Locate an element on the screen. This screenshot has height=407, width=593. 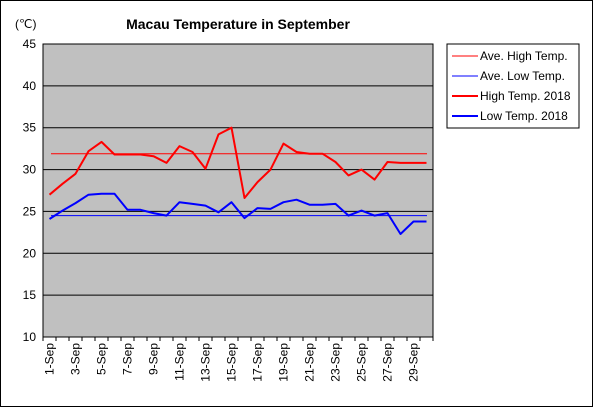
y-tick-label-45: 45 is located at coordinates (30, 44).